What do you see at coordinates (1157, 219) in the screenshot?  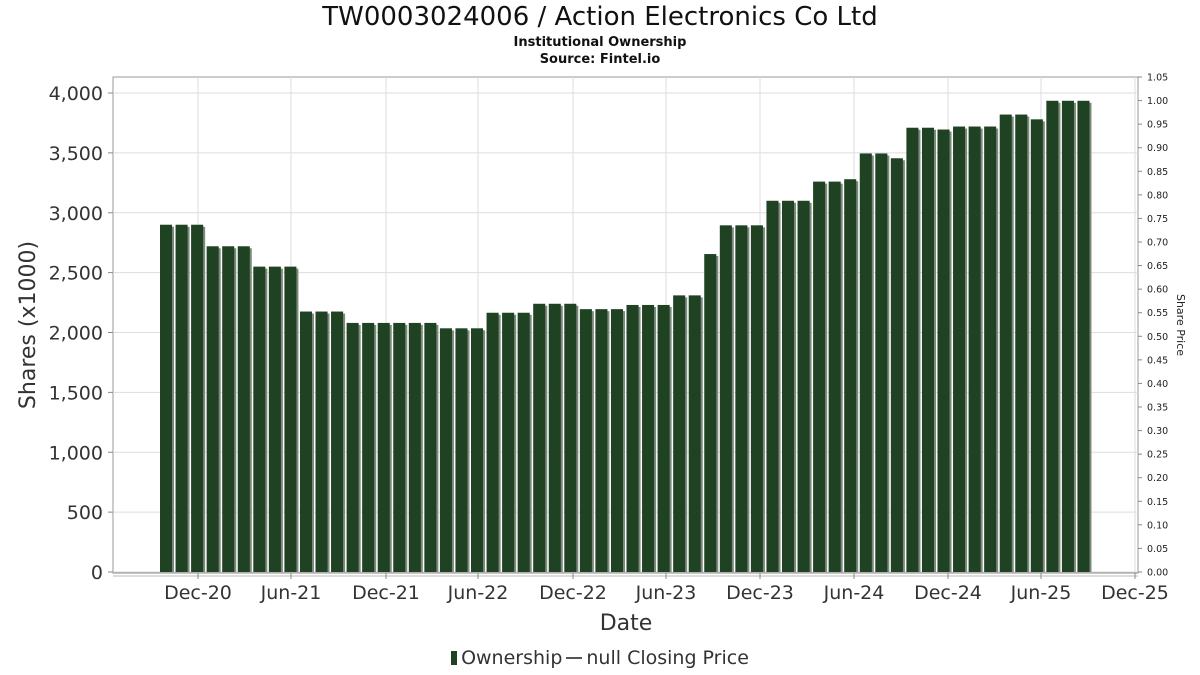 I see `y2-tick-label: 0.75` at bounding box center [1157, 219].